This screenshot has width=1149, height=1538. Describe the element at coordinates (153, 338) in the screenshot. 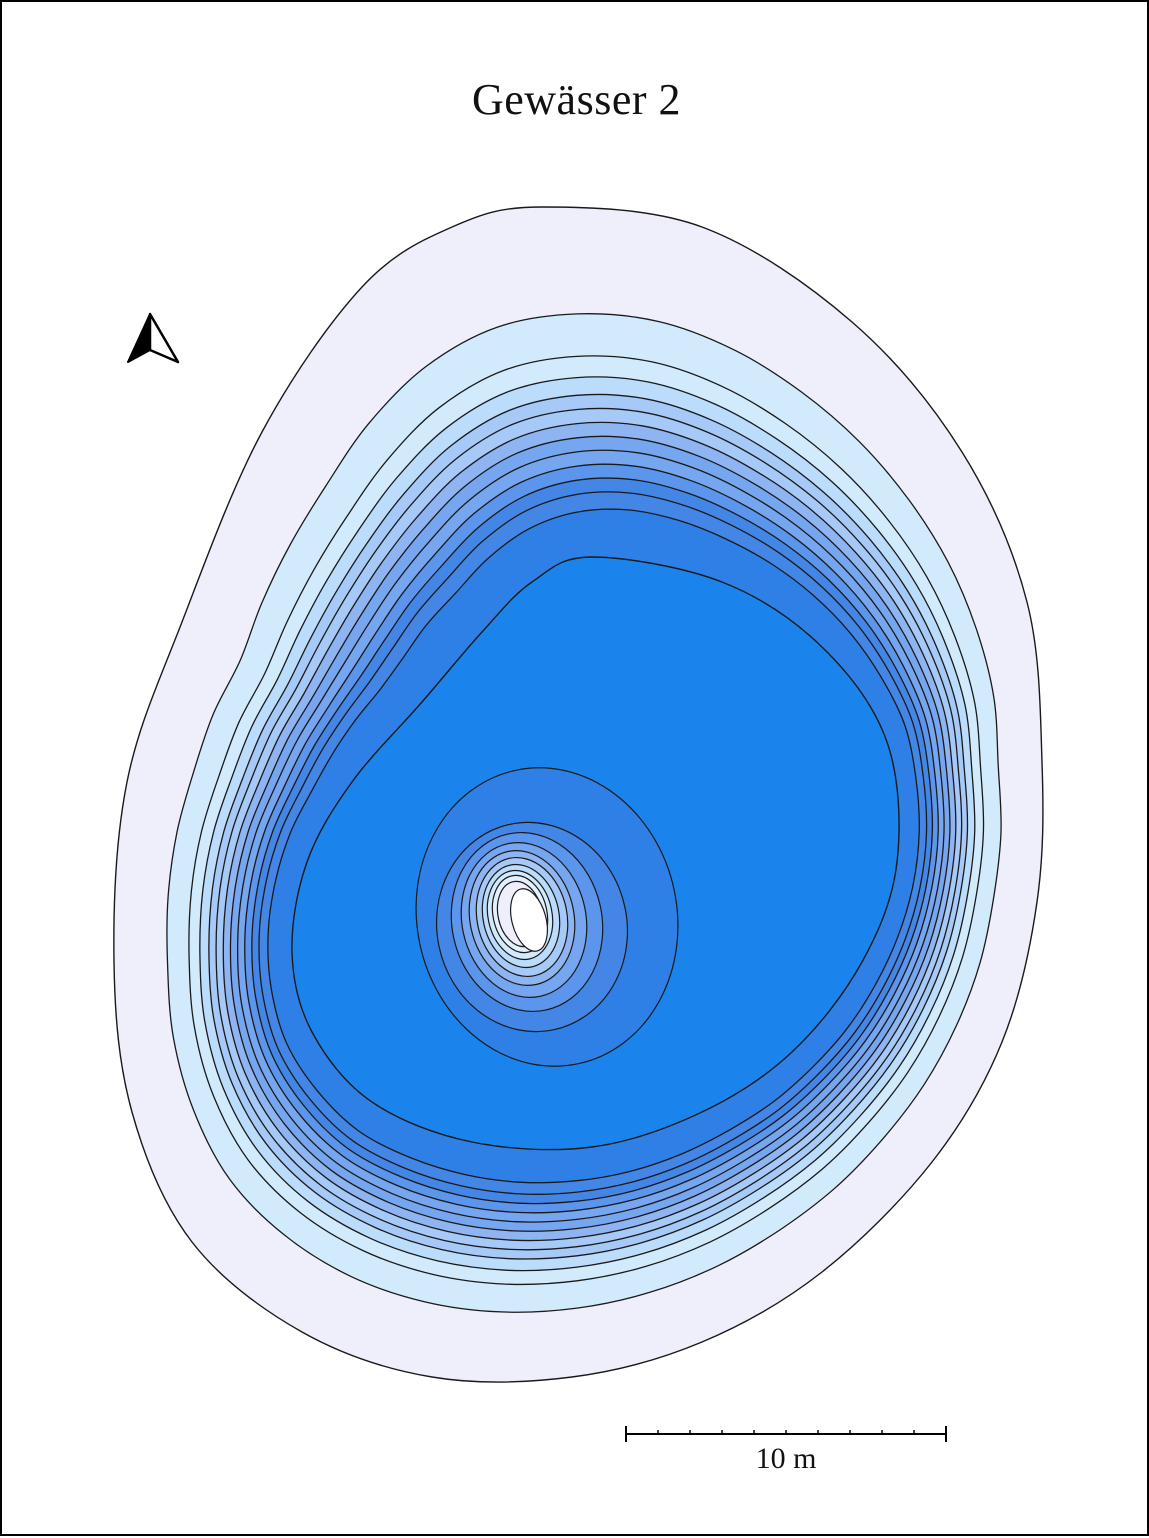

I see `north-arrow-icon` at that location.